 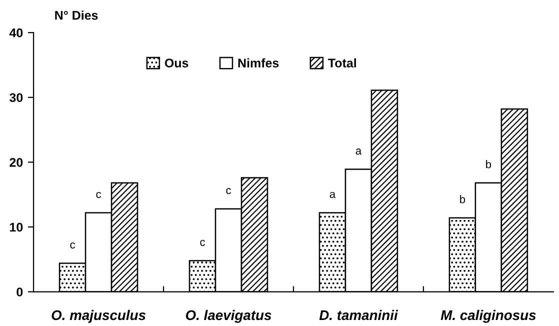 I want to click on legend-label: Nimfes, so click(x=258, y=63).